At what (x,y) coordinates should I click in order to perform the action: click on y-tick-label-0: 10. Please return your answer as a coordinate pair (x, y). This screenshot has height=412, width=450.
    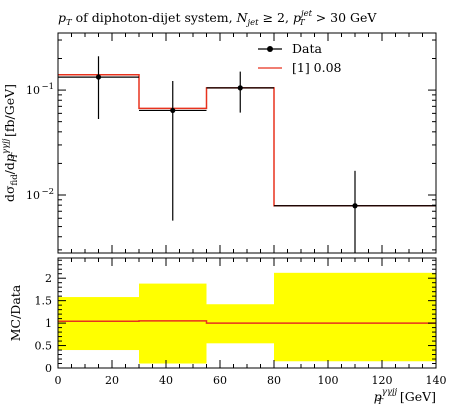
    Looking at the image, I should click on (33, 90).